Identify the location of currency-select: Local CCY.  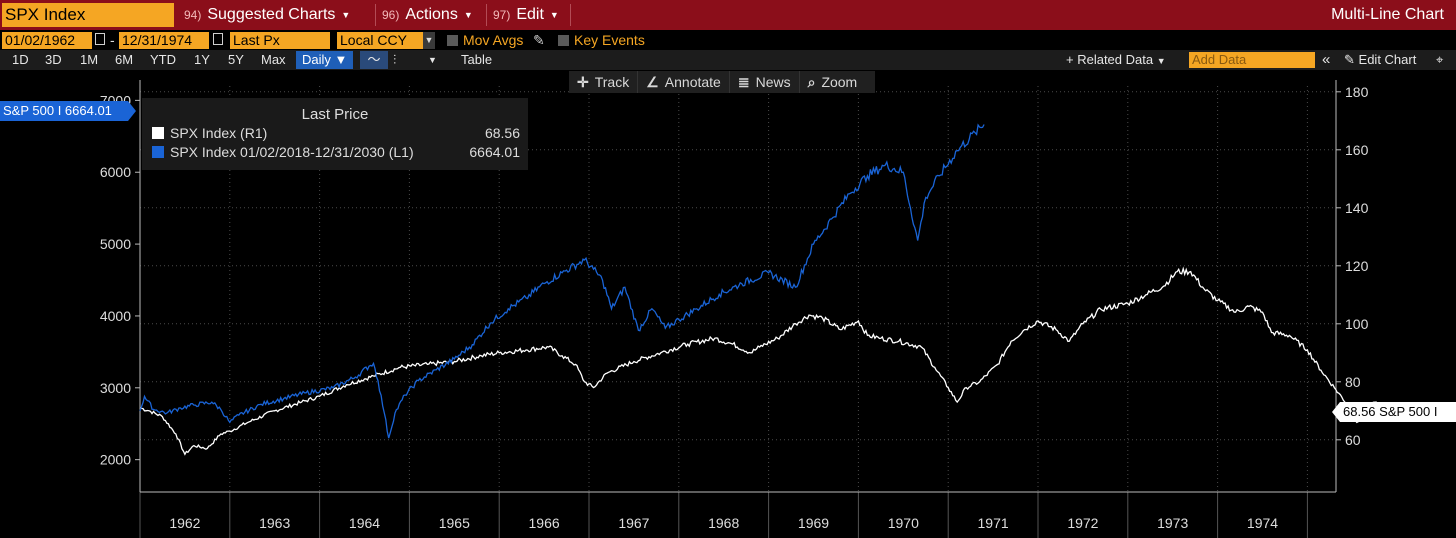
(380, 40).